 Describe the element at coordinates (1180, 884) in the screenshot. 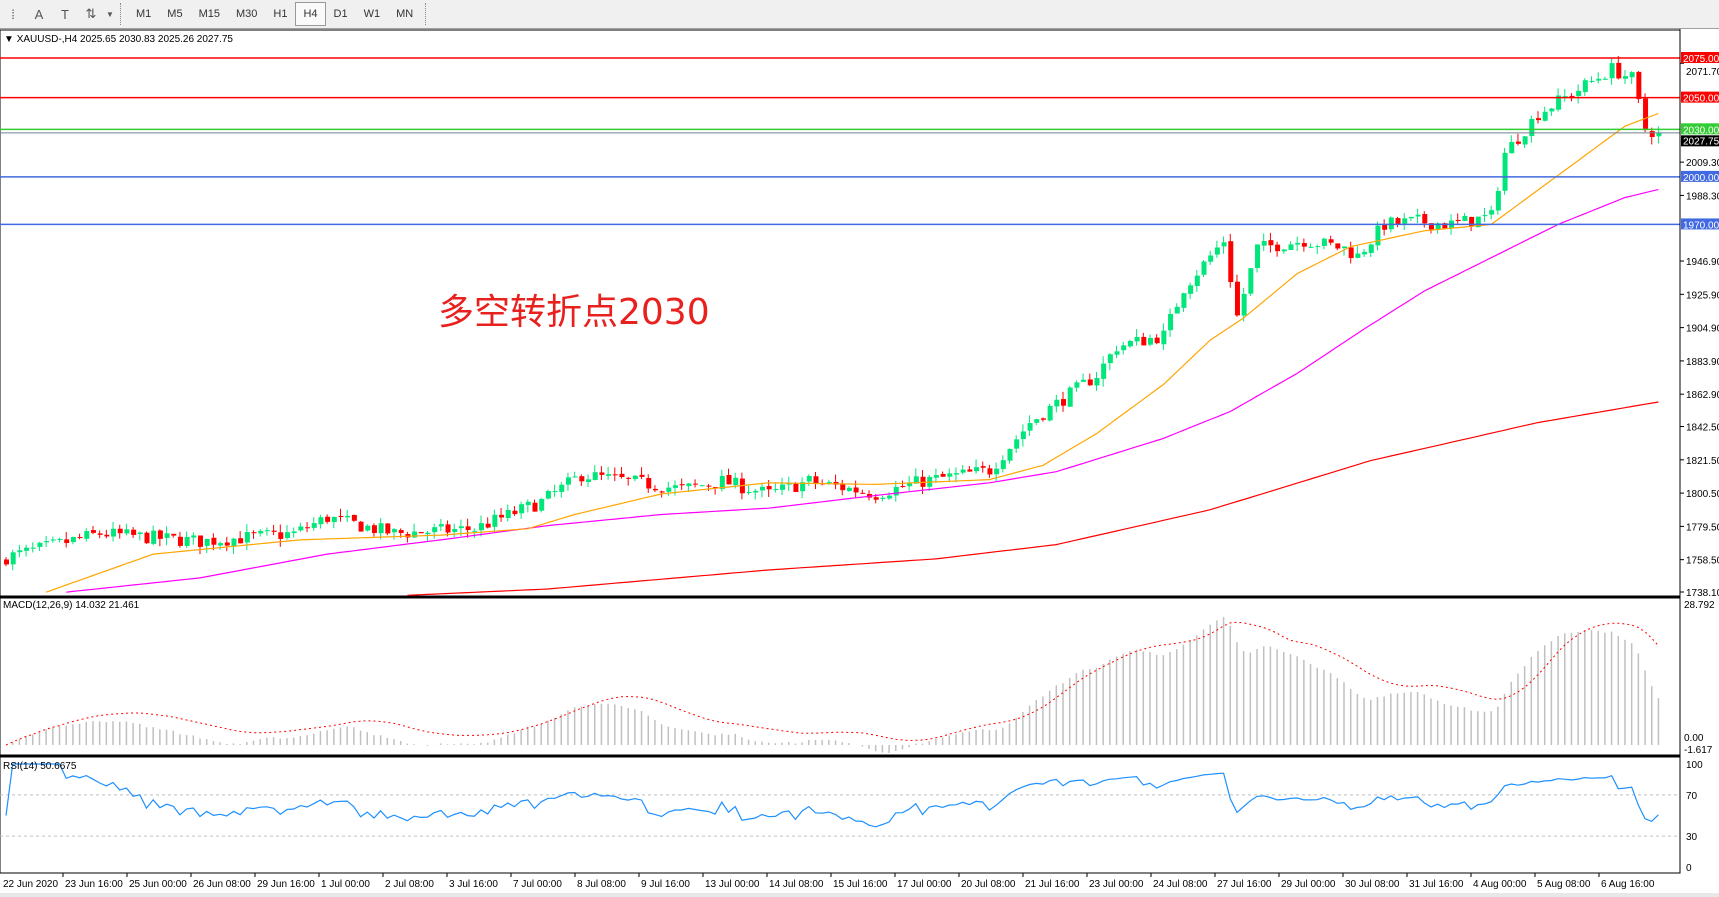

I see `time-axis-label: 24 Jul 08:00` at that location.